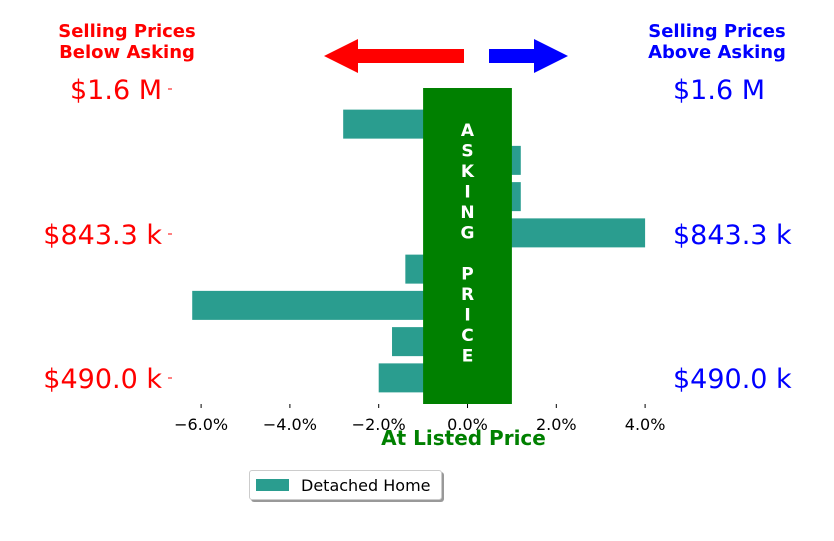  Describe the element at coordinates (467, 275) in the screenshot. I see `asking-price-label-char: P` at that location.